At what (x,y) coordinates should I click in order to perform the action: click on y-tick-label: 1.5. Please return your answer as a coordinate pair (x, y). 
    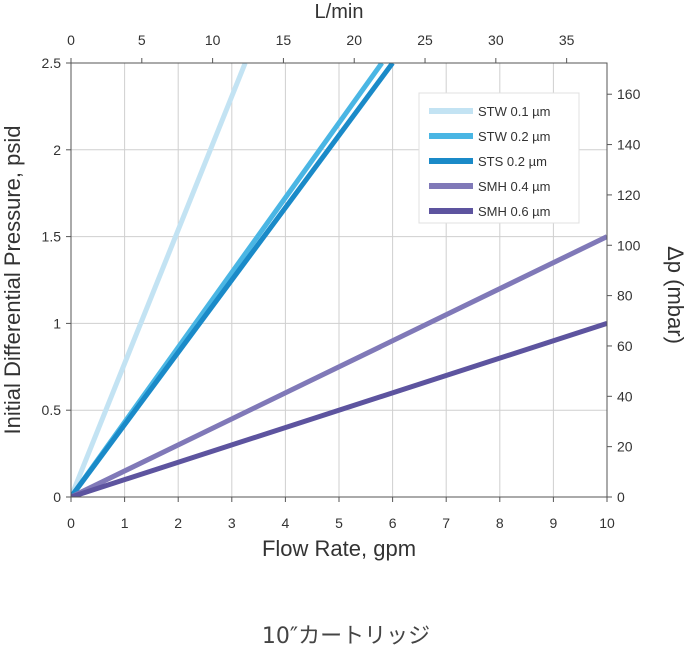
    Looking at the image, I should click on (52, 237).